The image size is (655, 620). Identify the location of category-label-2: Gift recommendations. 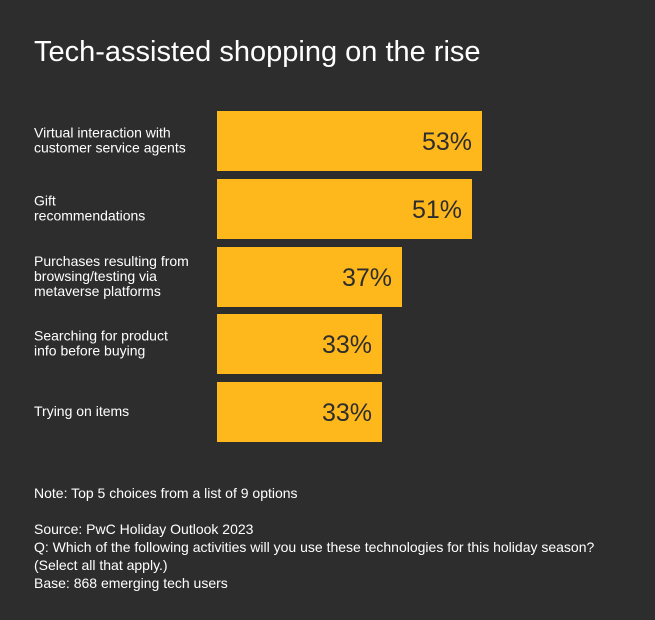
(89, 208).